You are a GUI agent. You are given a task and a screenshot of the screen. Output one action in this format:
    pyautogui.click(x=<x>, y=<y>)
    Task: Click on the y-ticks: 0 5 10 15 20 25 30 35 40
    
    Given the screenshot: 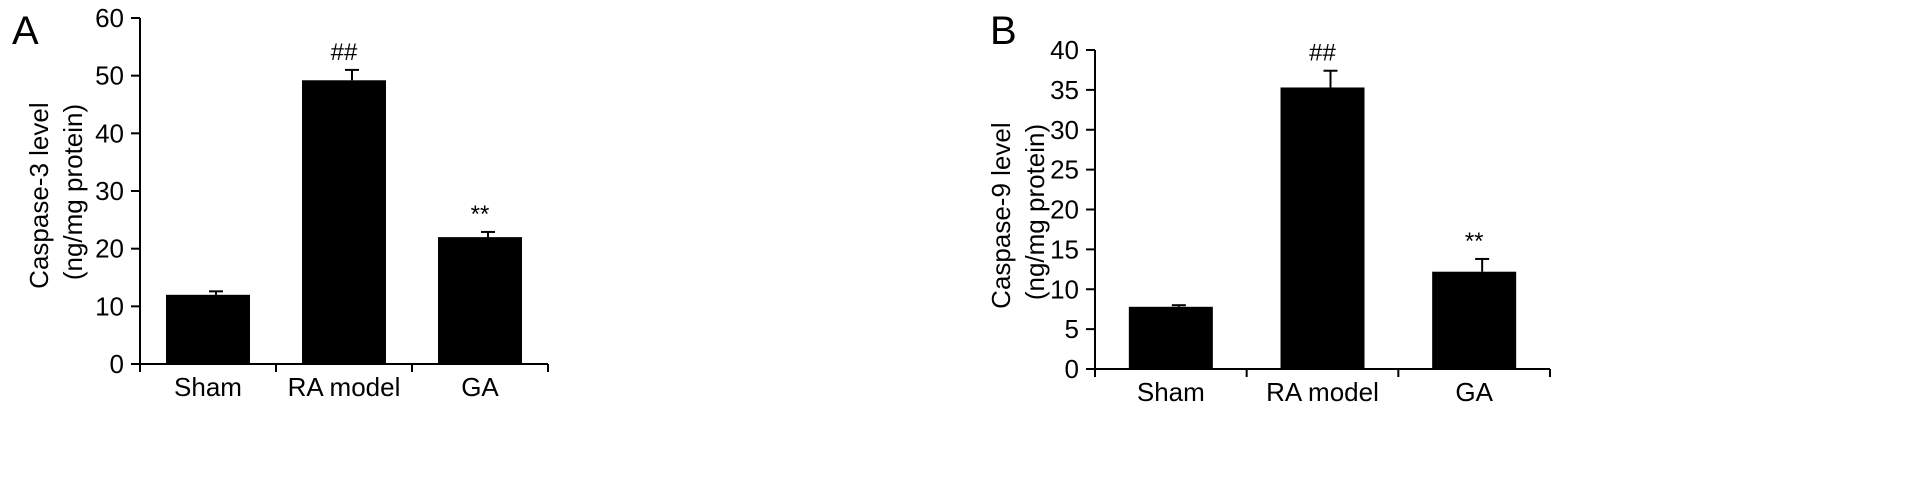 What is the action you would take?
    pyautogui.click(x=1072, y=209)
    